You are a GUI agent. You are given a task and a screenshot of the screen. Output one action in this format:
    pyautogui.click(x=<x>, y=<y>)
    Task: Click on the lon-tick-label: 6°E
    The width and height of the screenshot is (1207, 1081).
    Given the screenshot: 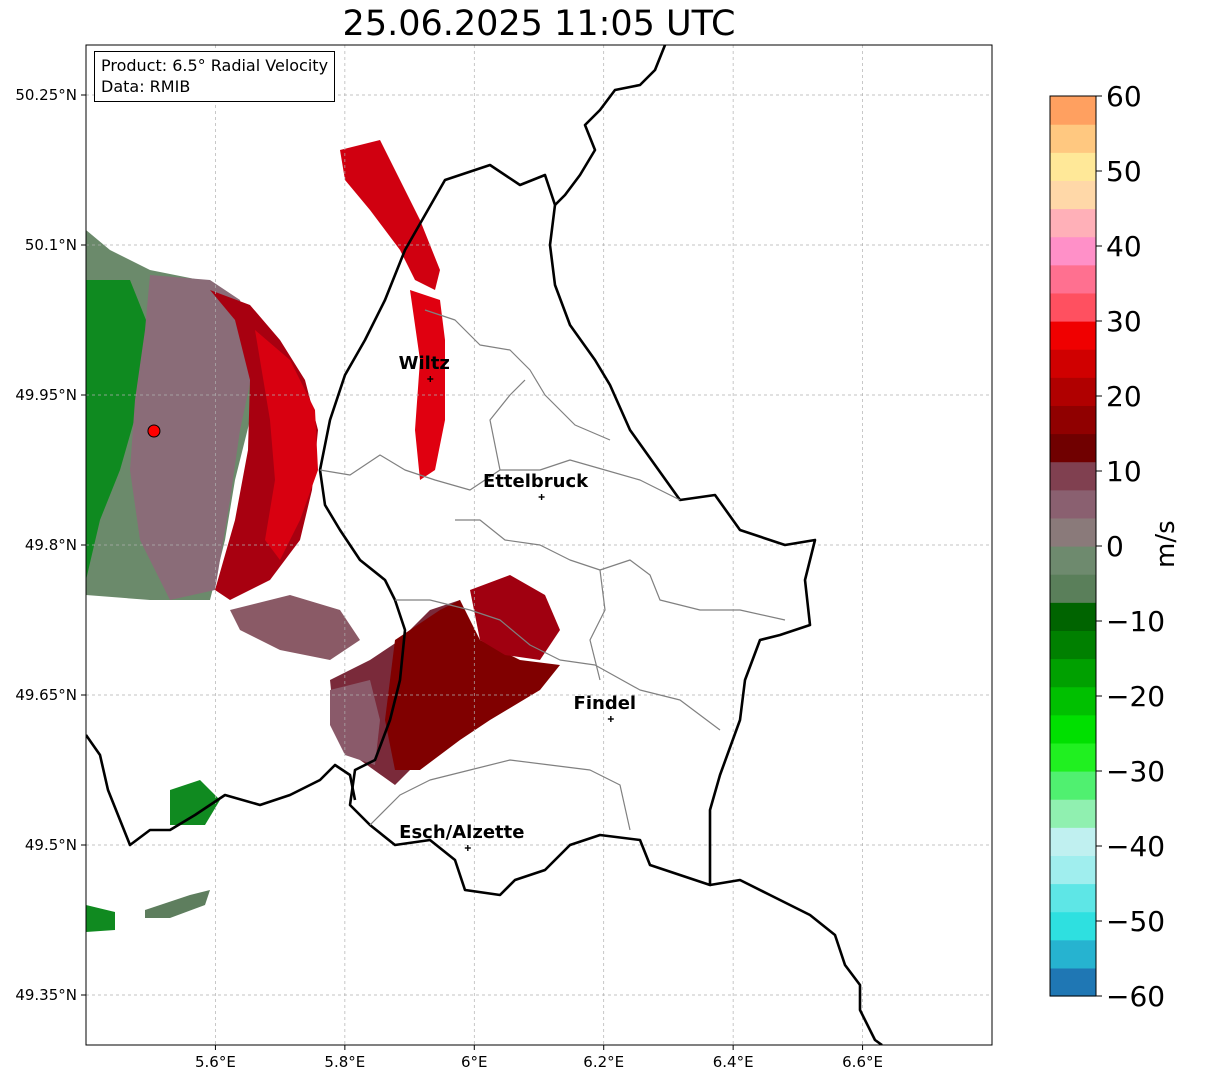 What is the action you would take?
    pyautogui.click(x=474, y=1062)
    